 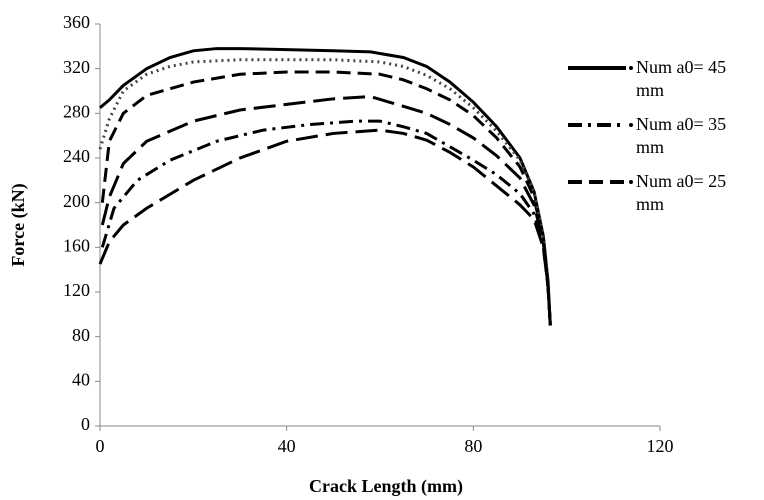 I want to click on y-tick-label: 240, so click(x=76, y=156).